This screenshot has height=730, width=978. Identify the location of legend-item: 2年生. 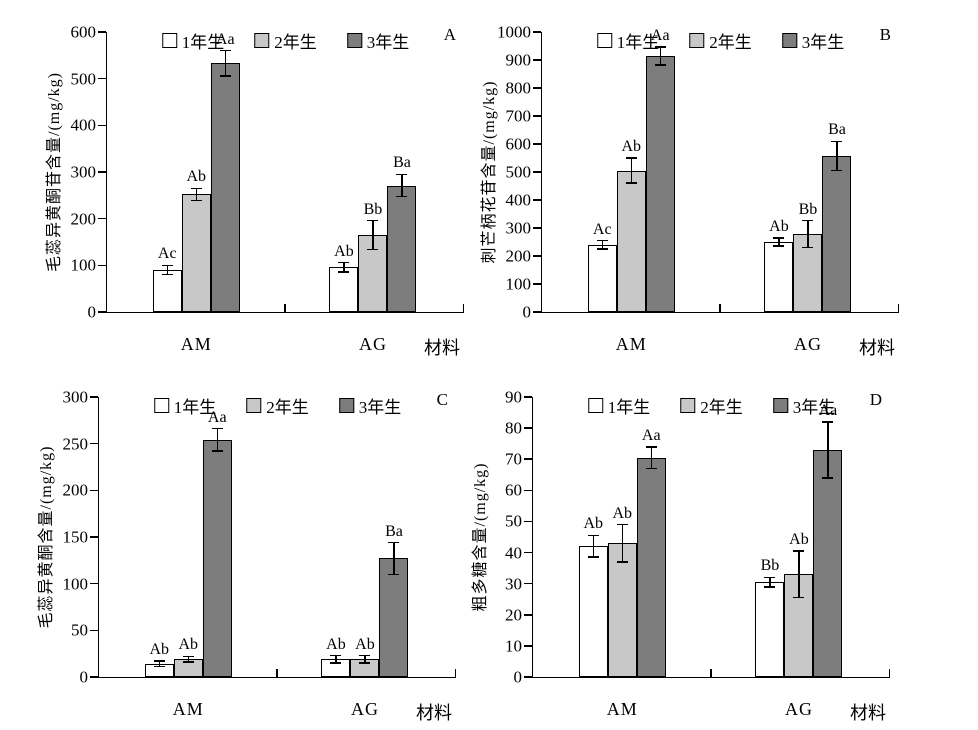
(285, 40).